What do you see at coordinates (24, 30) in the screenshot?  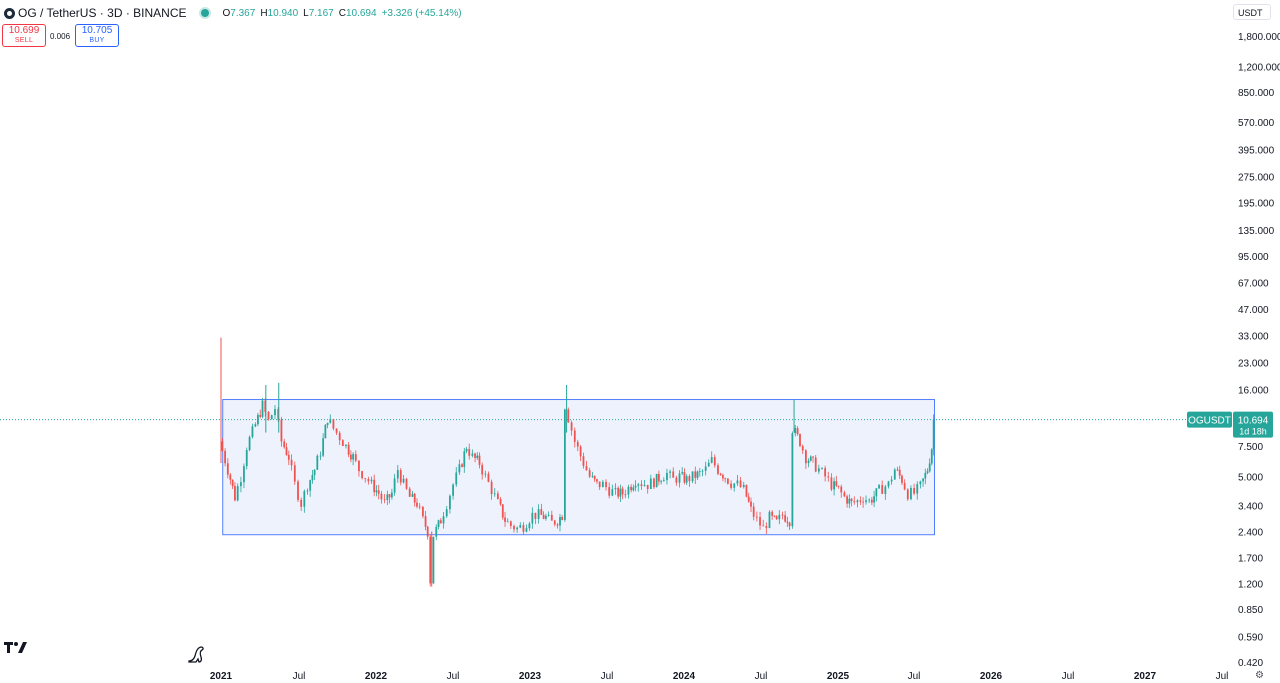 I see `sell-price: 10.699` at bounding box center [24, 30].